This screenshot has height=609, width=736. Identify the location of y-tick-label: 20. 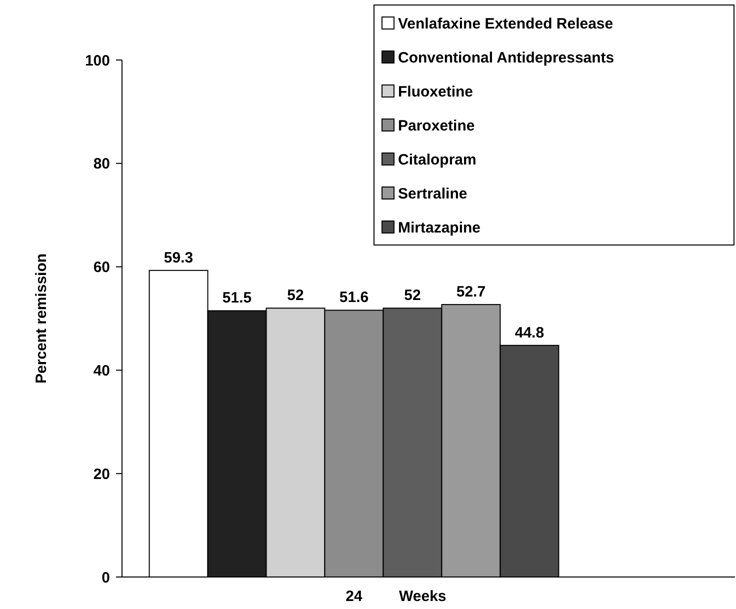
(101, 474).